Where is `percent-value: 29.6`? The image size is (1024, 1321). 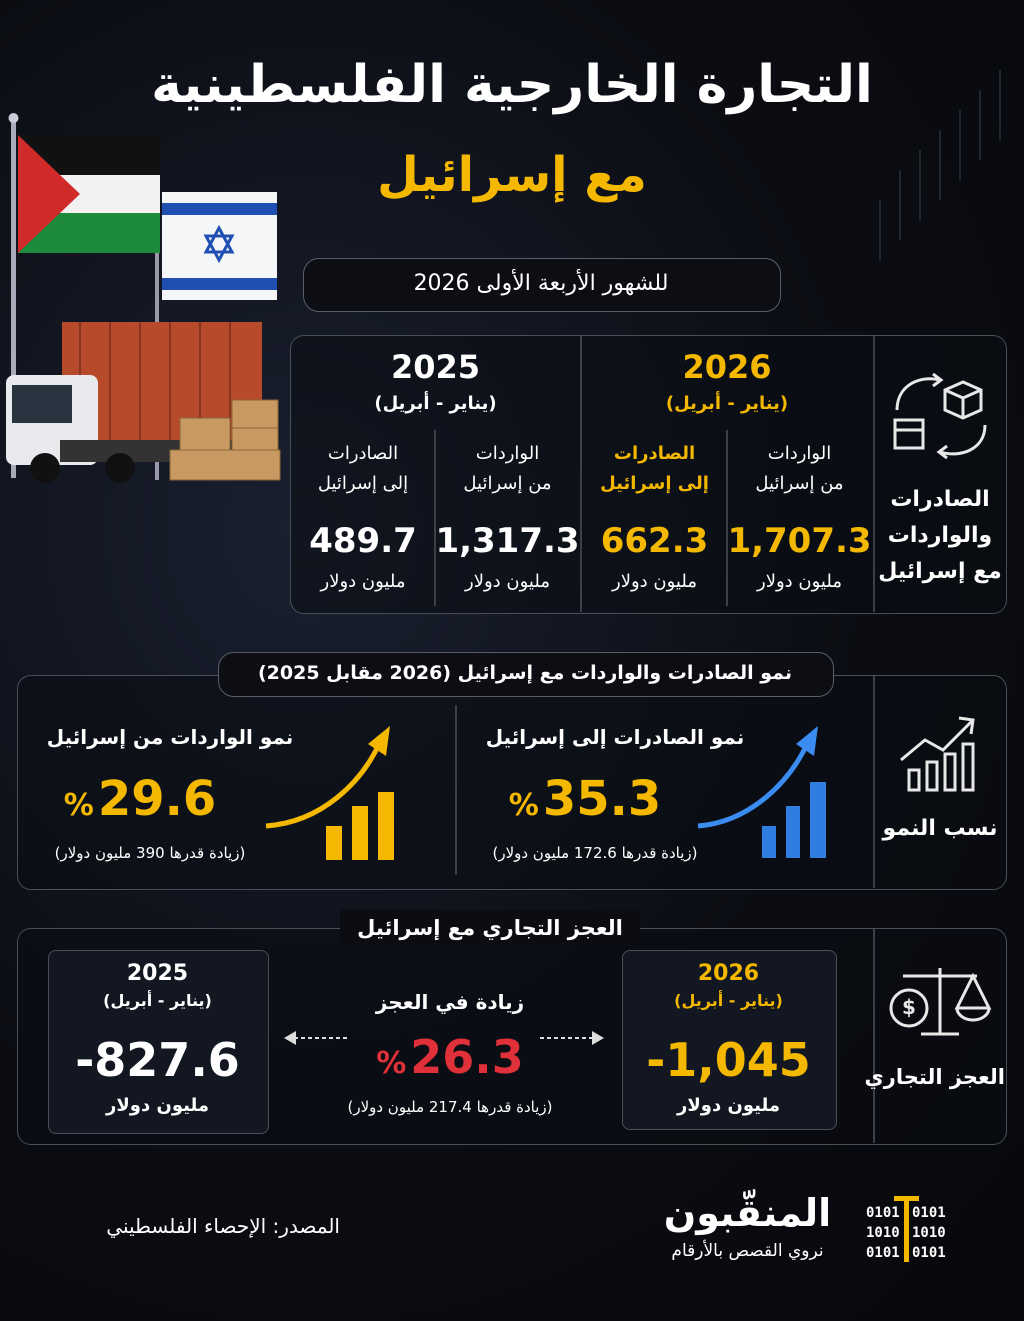
percent-value: 29.6 is located at coordinates (157, 799).